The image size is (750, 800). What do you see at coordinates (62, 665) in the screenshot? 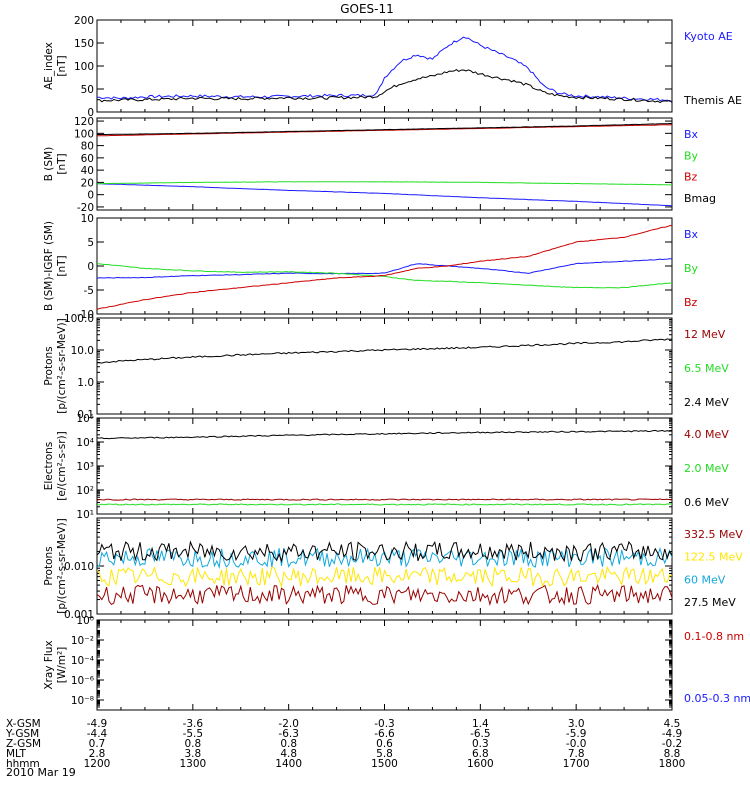
I see `y-axis-label: [W/m²]` at bounding box center [62, 665].